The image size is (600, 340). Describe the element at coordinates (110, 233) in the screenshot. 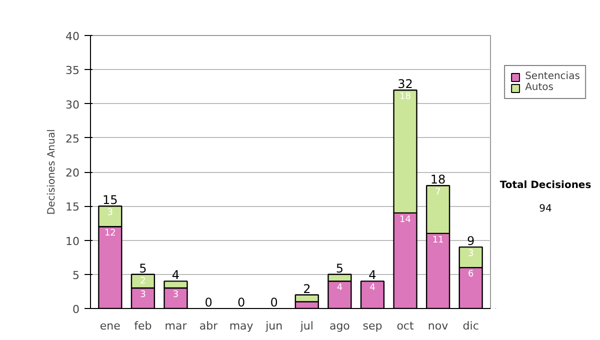

I see `data-label: 12` at that location.